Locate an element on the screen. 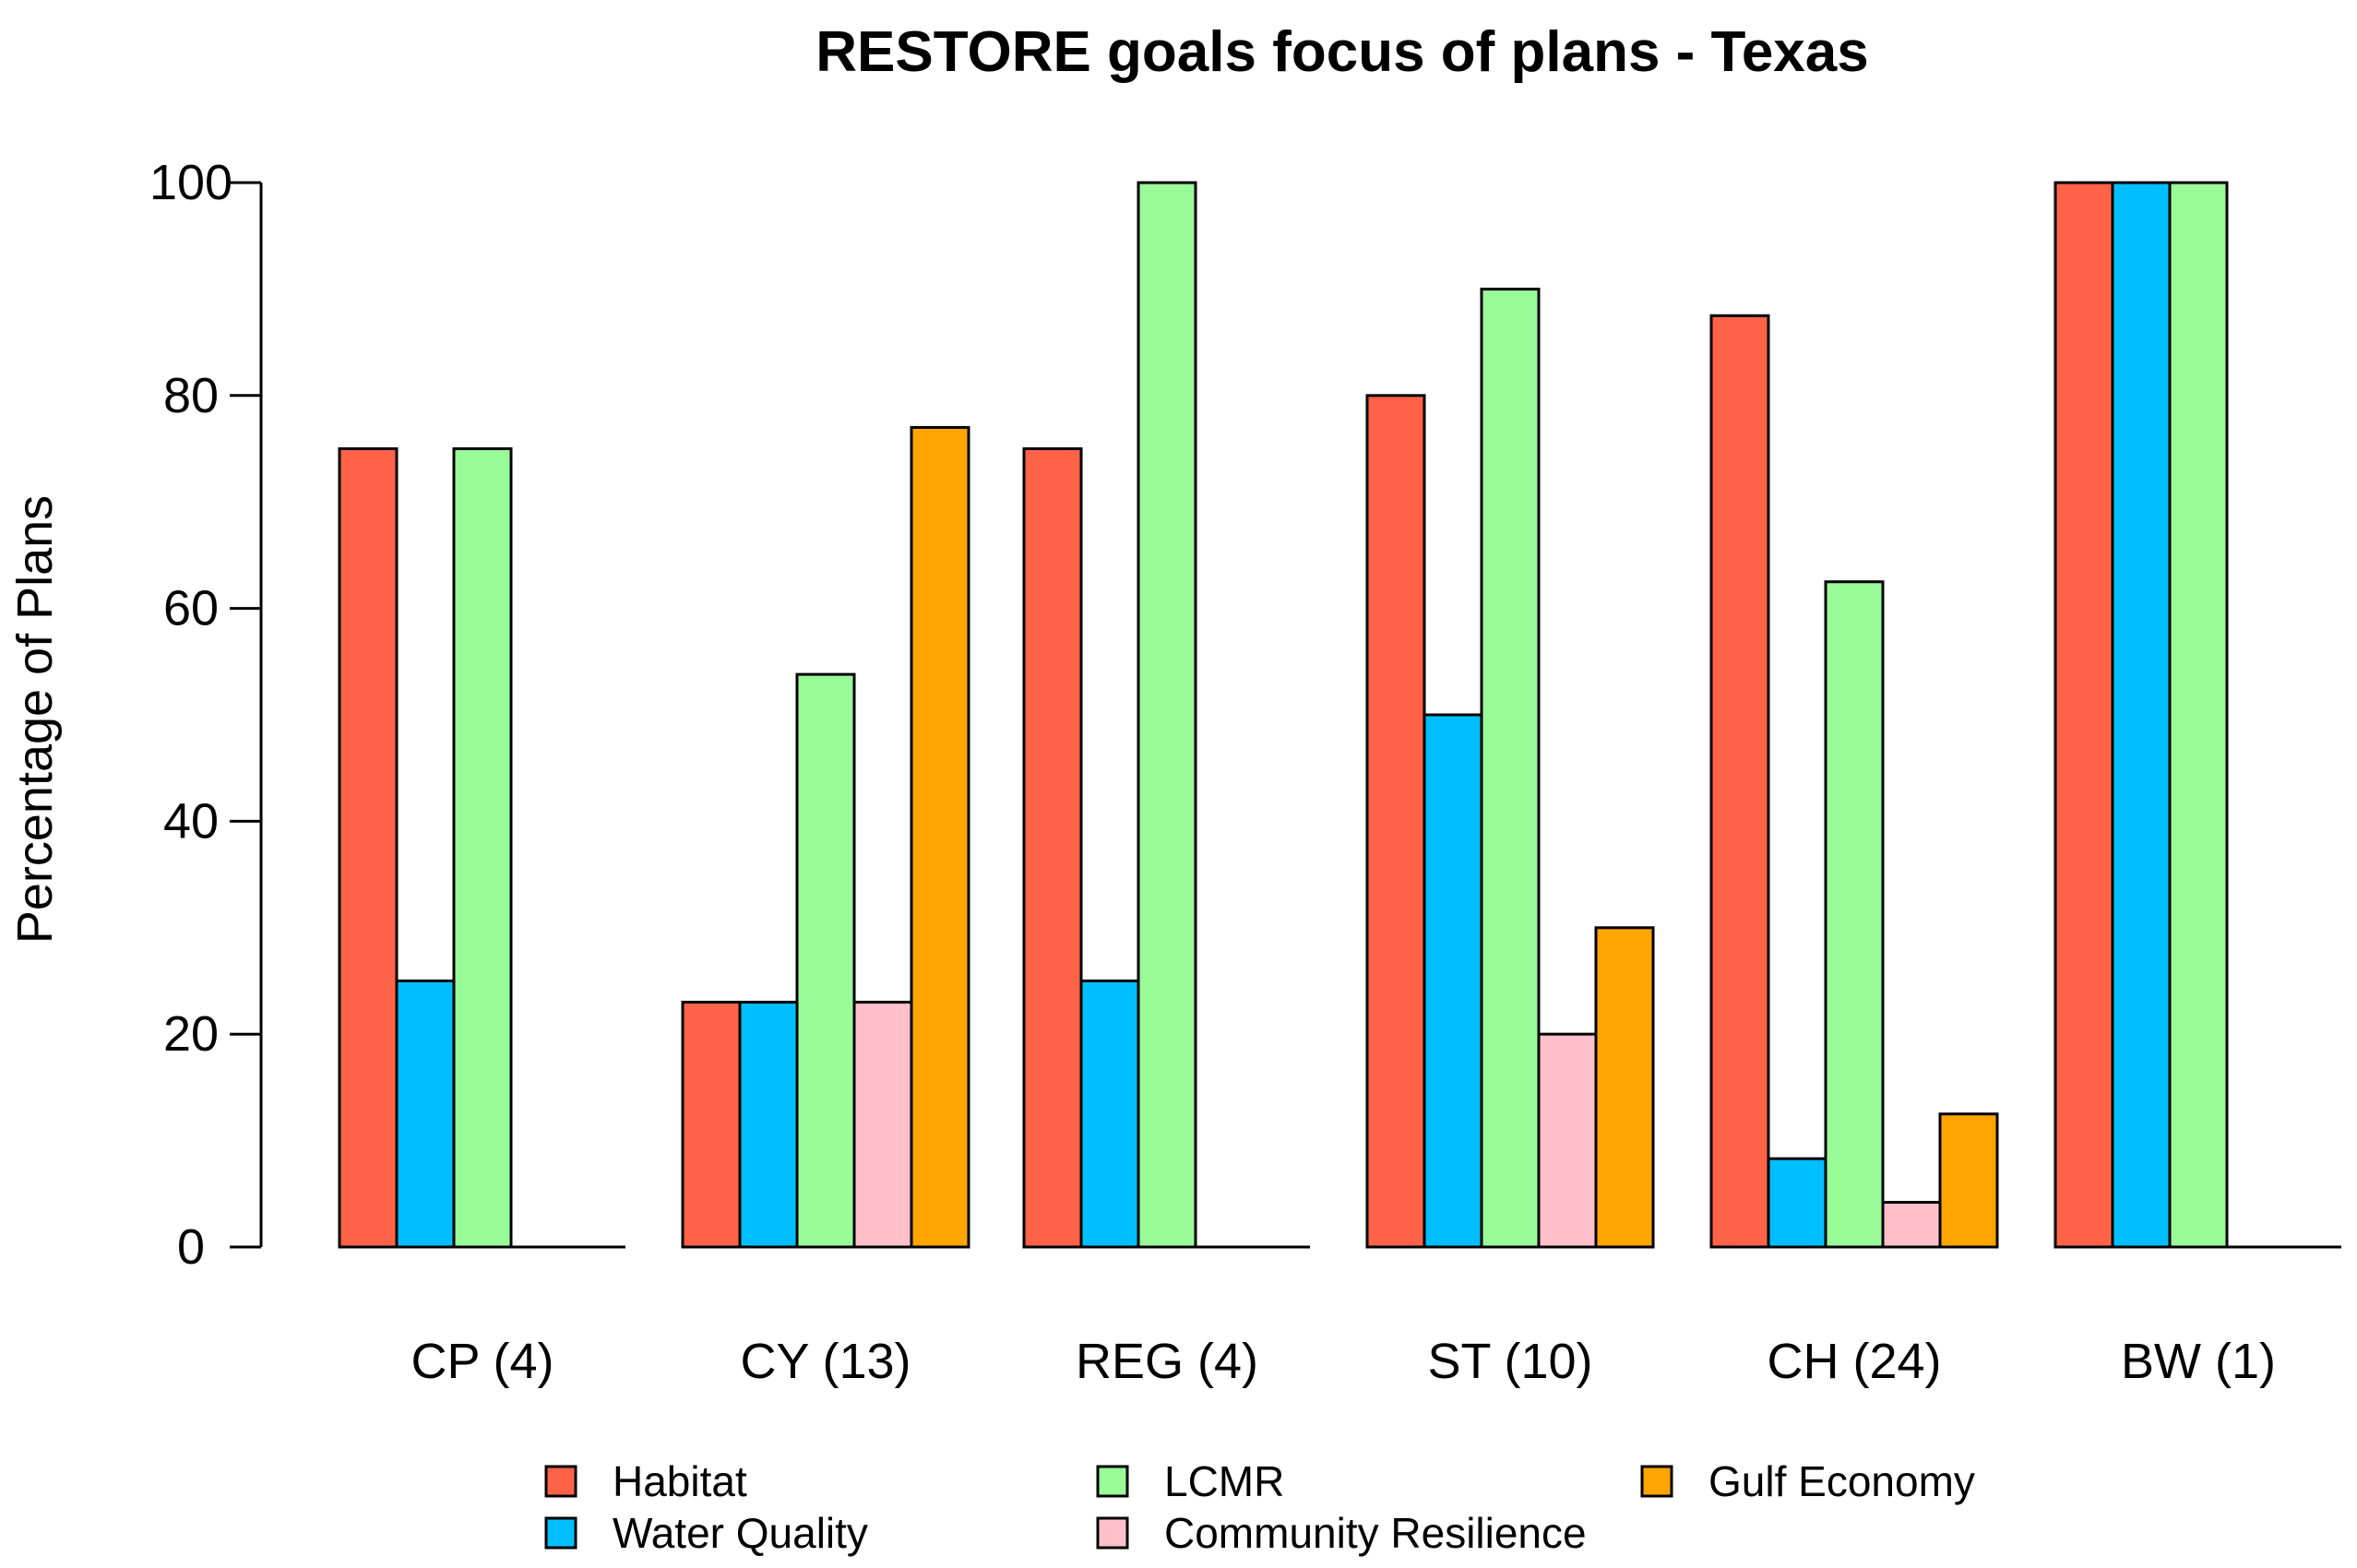 This screenshot has width=2357, height=1568. y-tick-label: 80 is located at coordinates (191, 395).